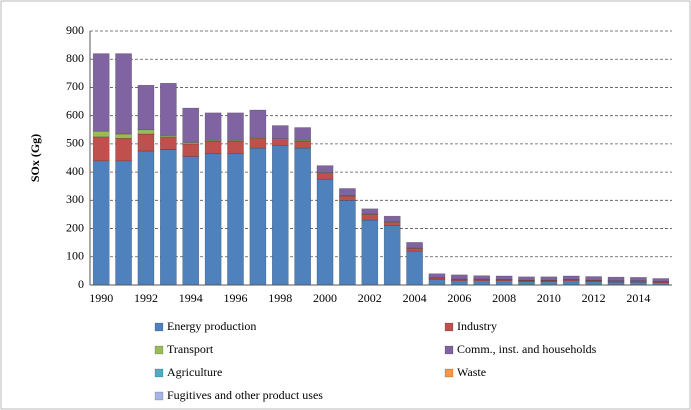 Image resolution: width=691 pixels, height=410 pixels. What do you see at coordinates (370, 298) in the screenshot?
I see `x-tick-label: 2002` at bounding box center [370, 298].